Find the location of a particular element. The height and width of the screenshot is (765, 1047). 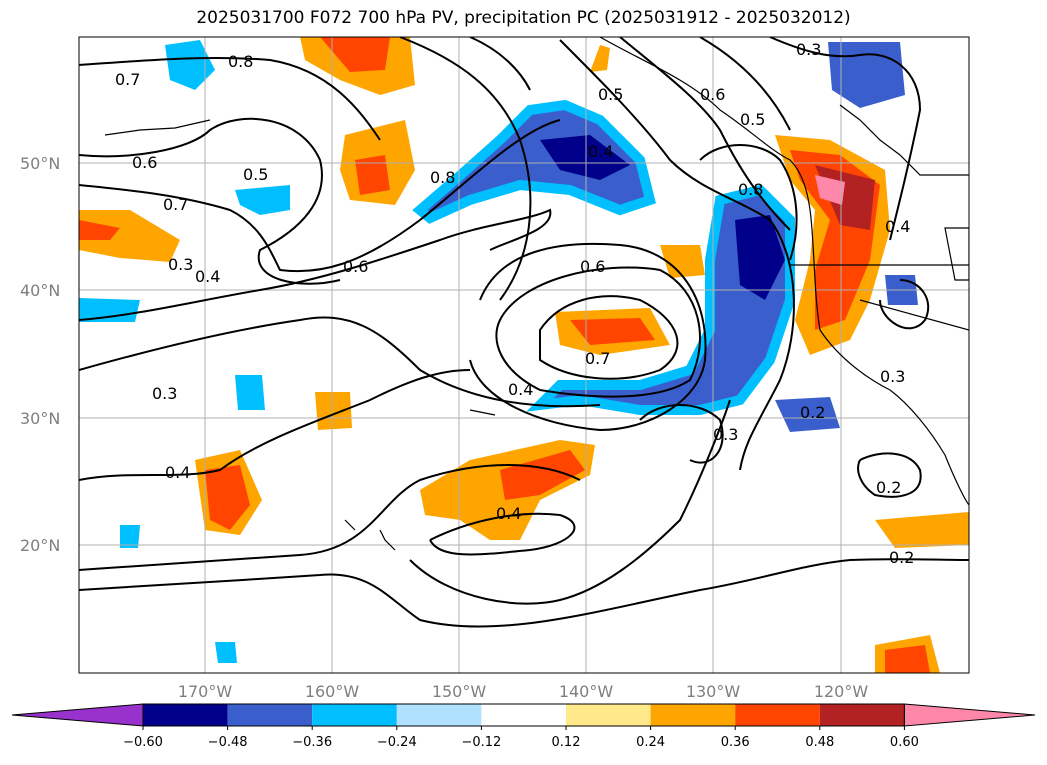

lon-label: 150°W is located at coordinates (459, 691).